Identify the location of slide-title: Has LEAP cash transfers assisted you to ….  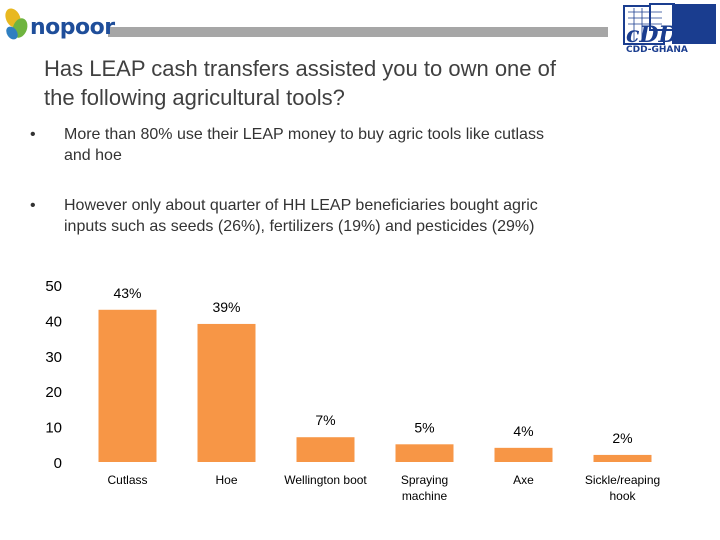
(364, 83).